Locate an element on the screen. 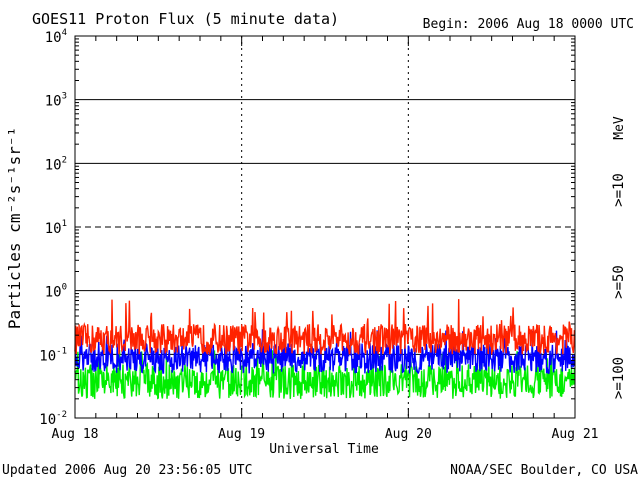 Image resolution: width=640 pixels, height=480 pixels. y-tick-label: 10⁻² is located at coordinates (53, 419).